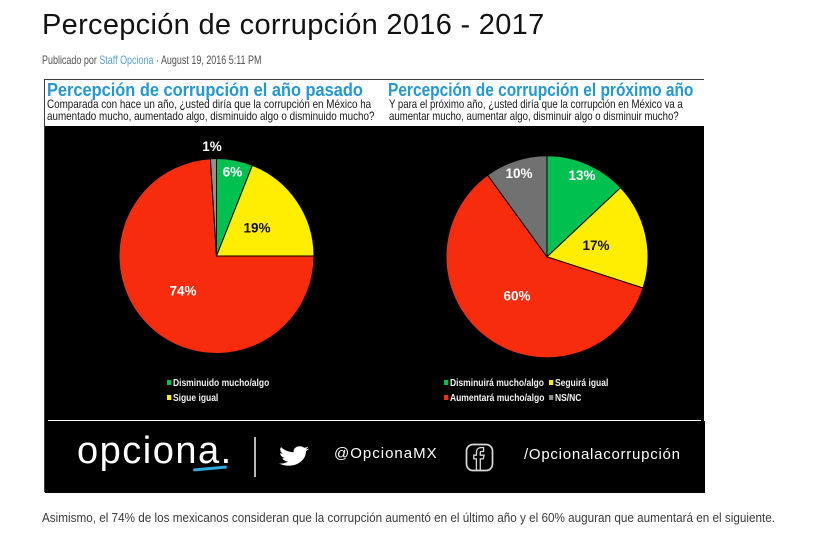 This screenshot has width=827, height=539. Describe the element at coordinates (212, 146) in the screenshot. I see `svg-text: 1%` at that location.